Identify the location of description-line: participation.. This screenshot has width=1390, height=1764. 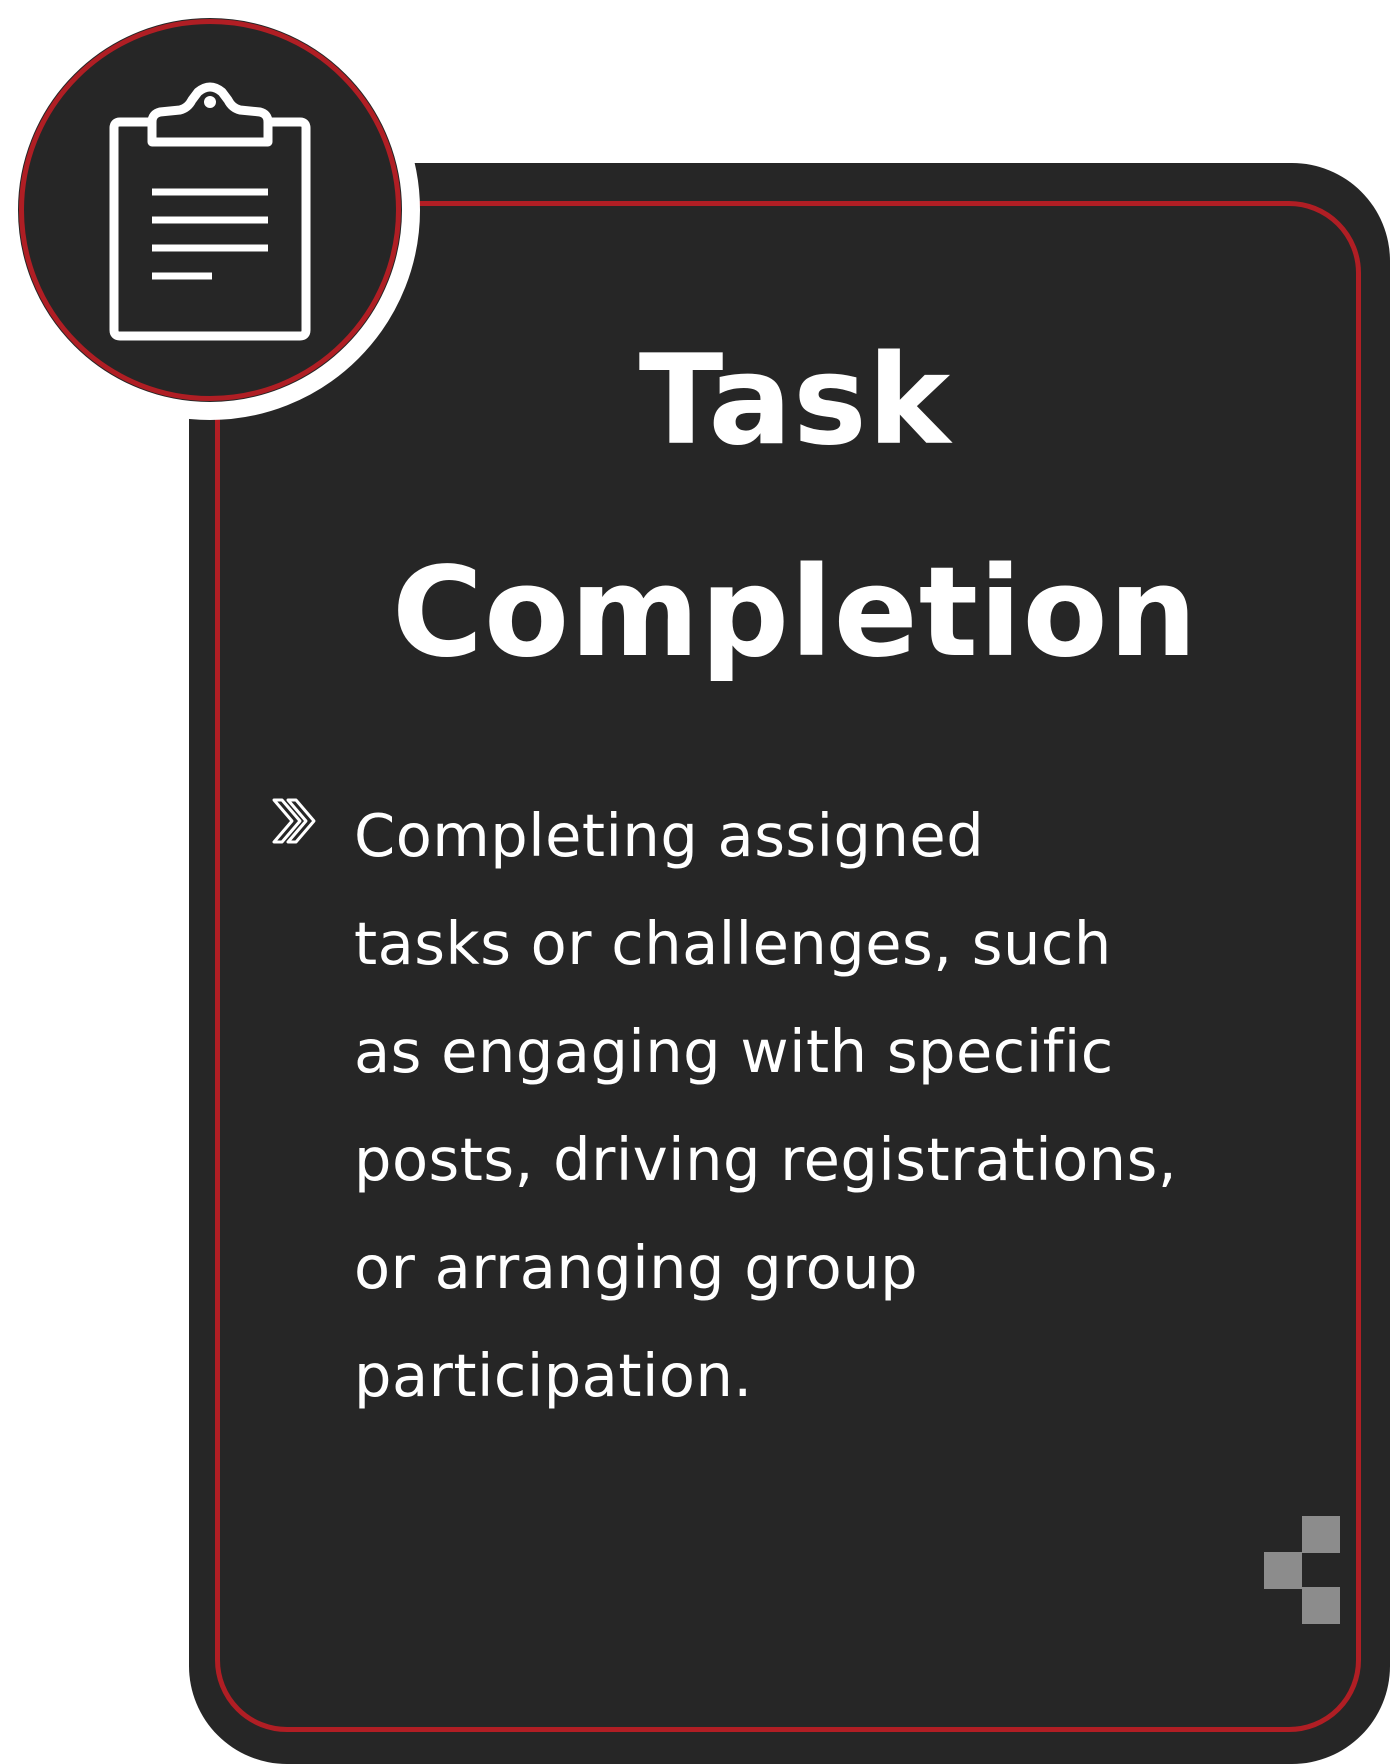
(553, 1375).